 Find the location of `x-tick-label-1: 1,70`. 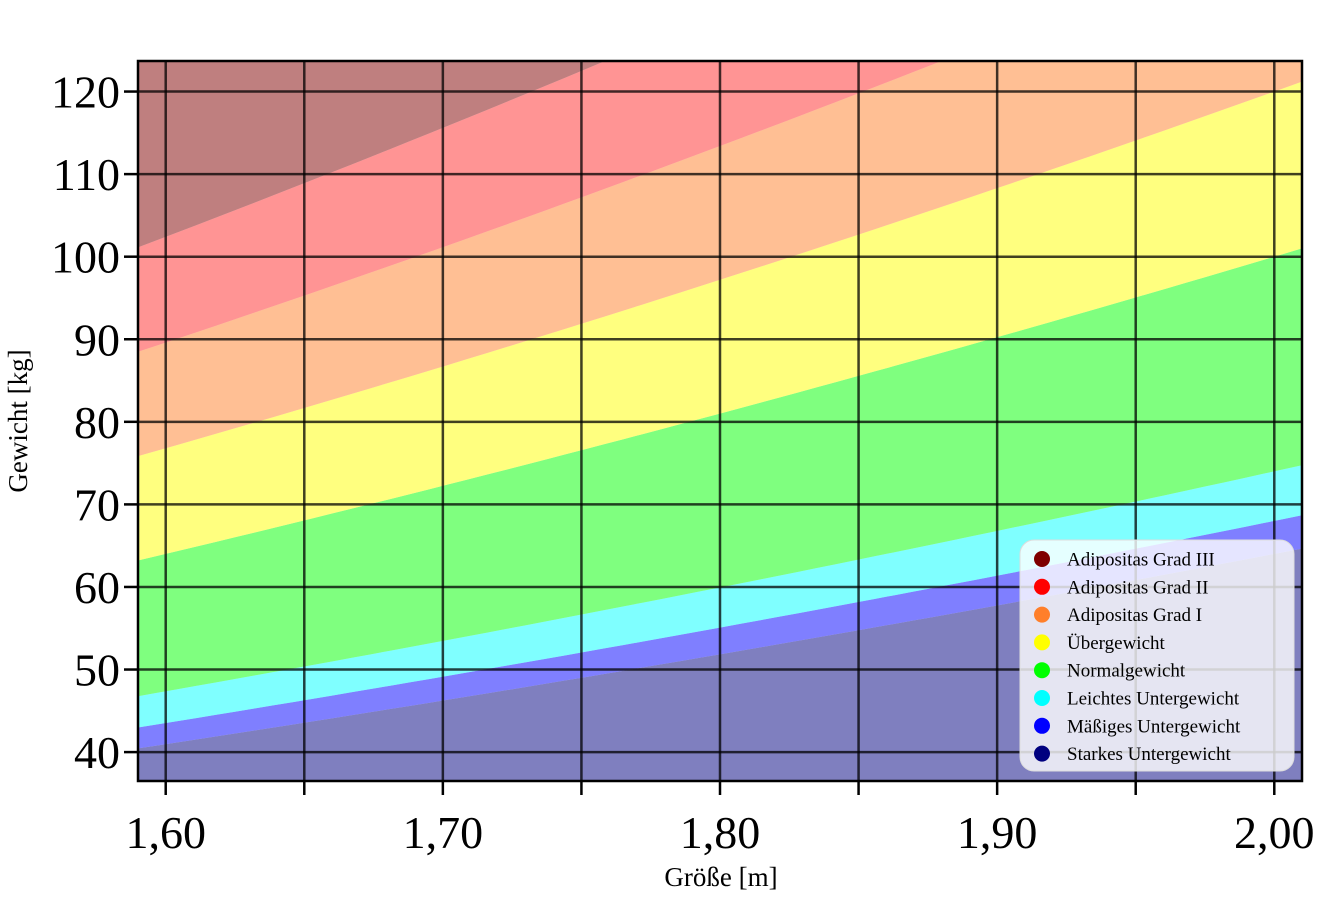

x-tick-label-1: 1,70 is located at coordinates (443, 832).